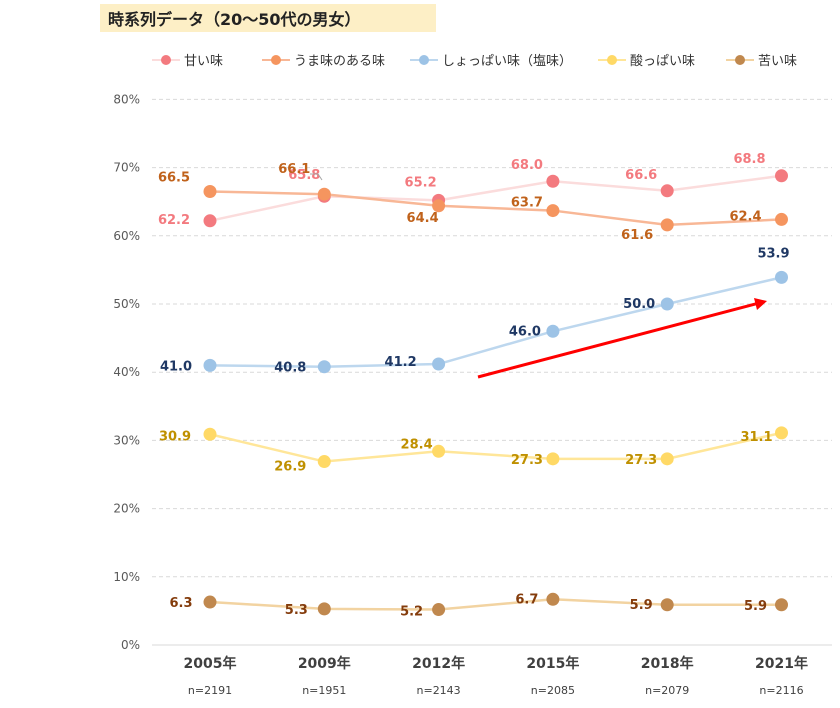  What do you see at coordinates (126, 168) in the screenshot?
I see `y-tick-label: 70%` at bounding box center [126, 168].